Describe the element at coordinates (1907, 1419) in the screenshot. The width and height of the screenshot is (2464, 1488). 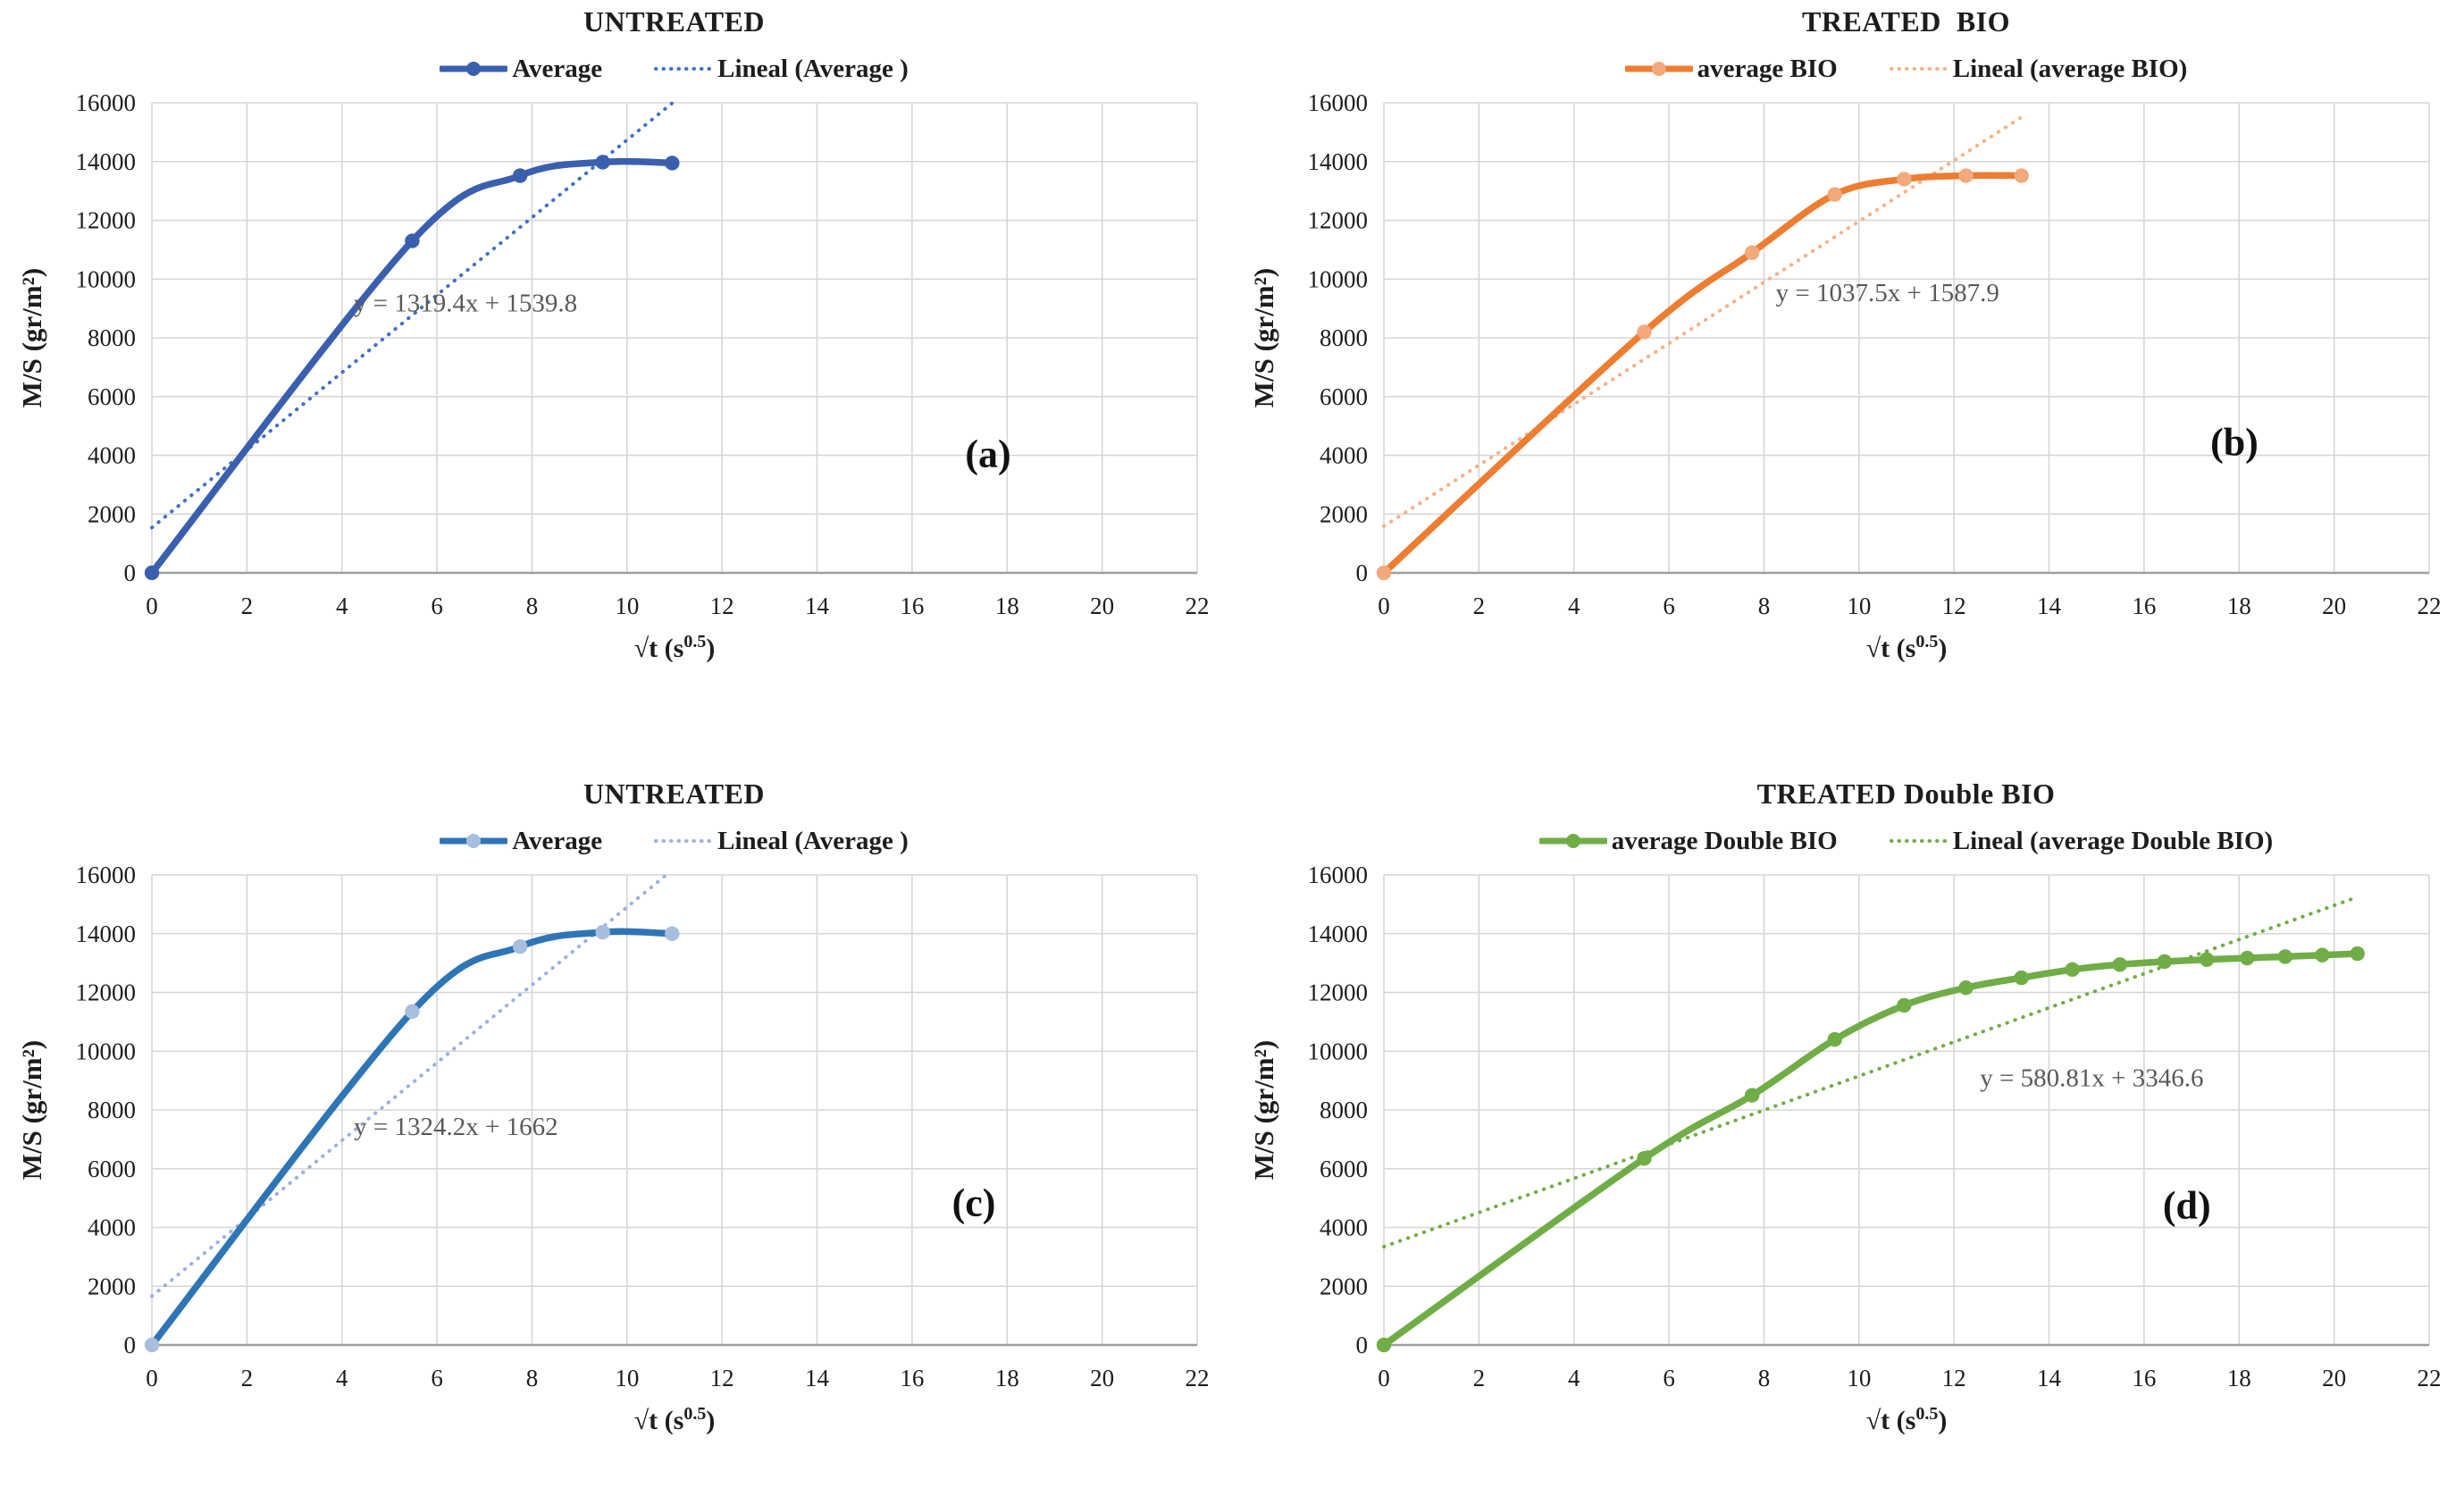
I see `x-axis-title: √t (s0.5)` at that location.